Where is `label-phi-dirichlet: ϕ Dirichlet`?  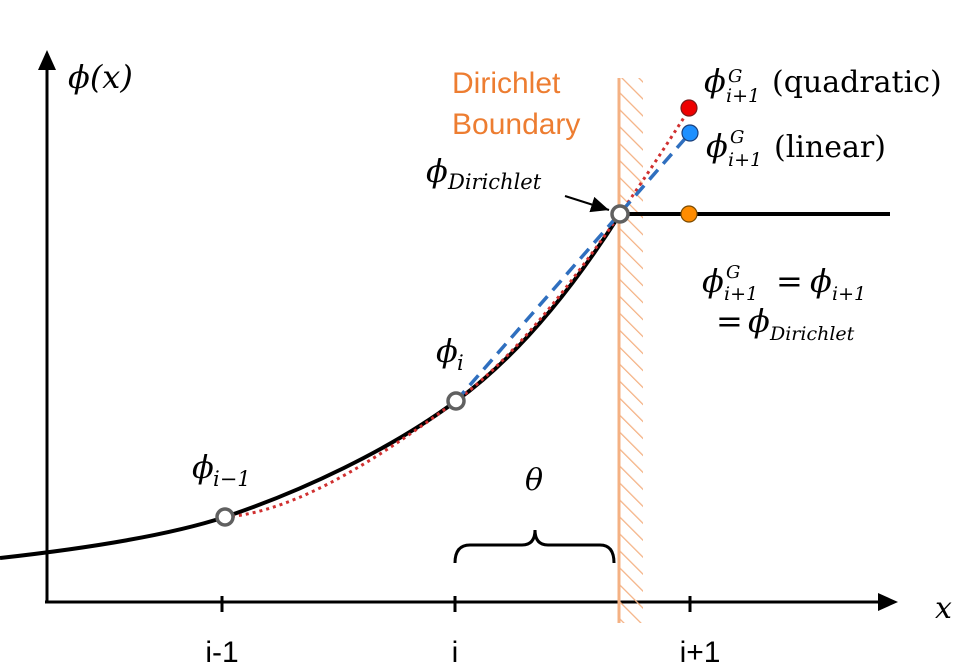 label-phi-dirichlet: ϕ Dirichlet is located at coordinates (484, 173).